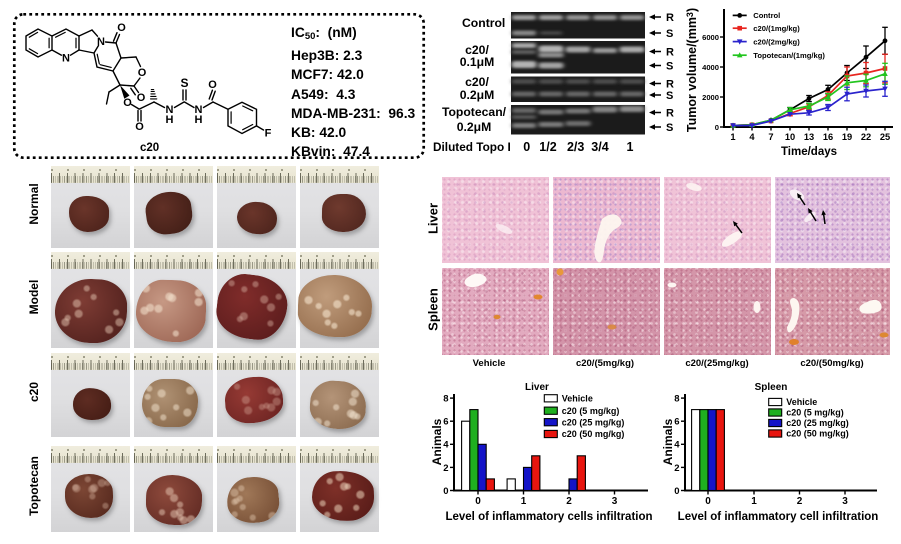  I want to click on svg-text:Level of inflammatory cell inf: Level of inflammatory cell infiltration, so click(778, 517).